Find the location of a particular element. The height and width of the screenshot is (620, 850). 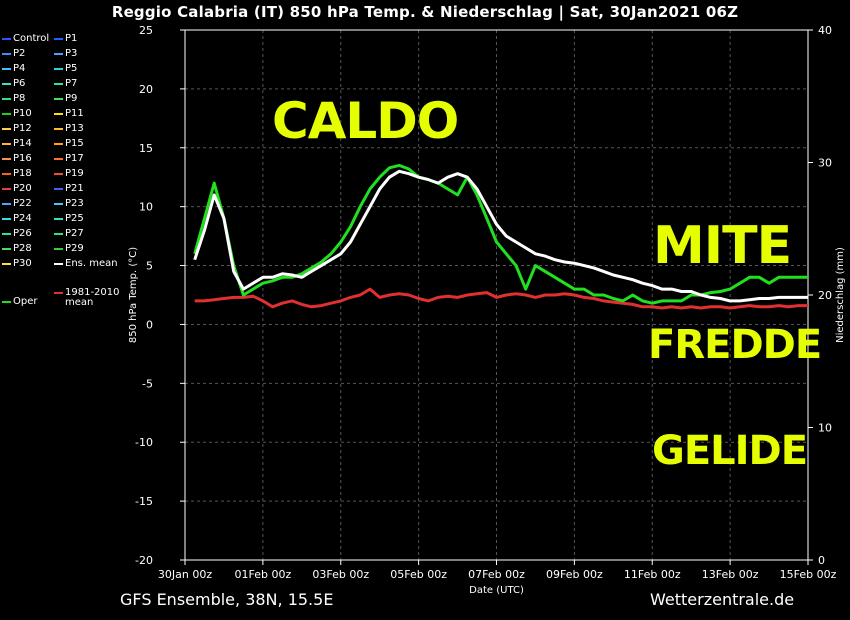

legend-label: P1 is located at coordinates (71, 38).